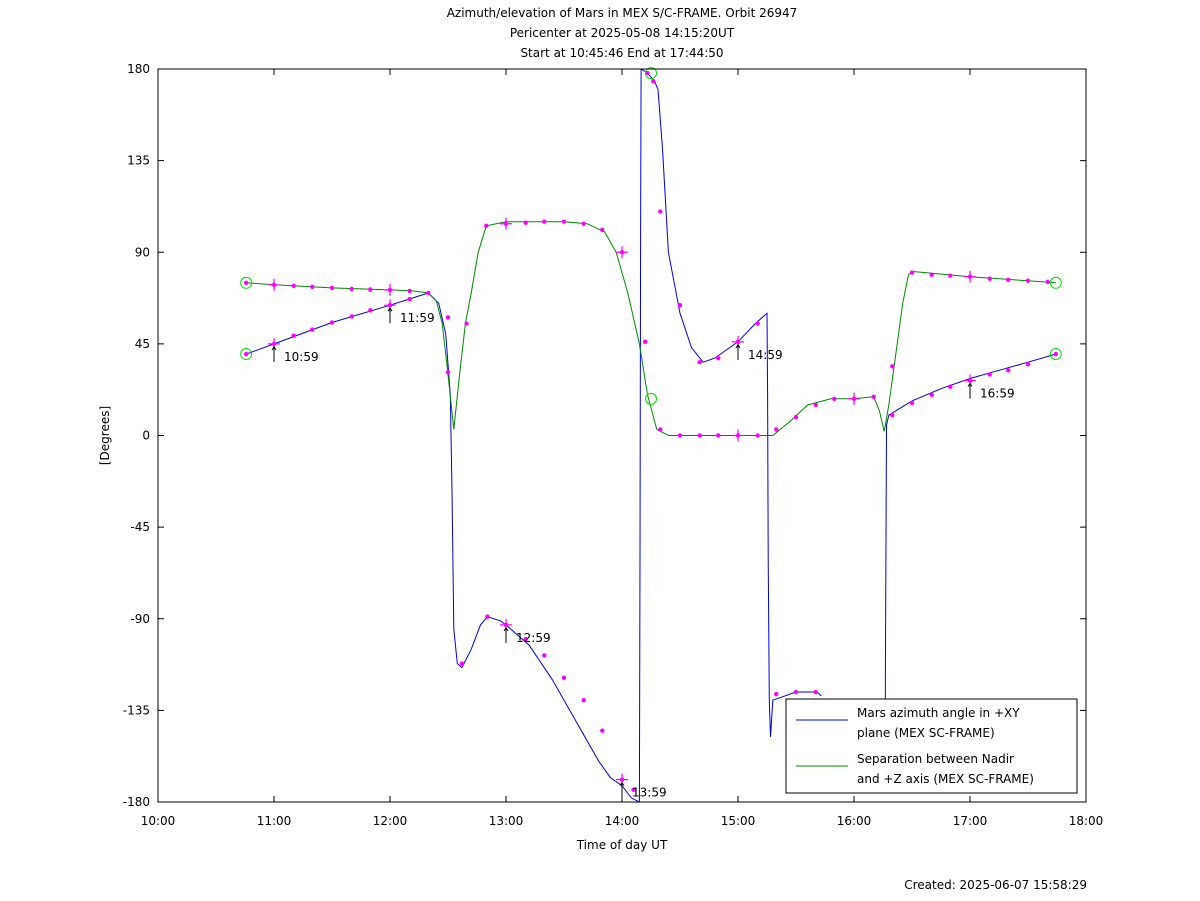  What do you see at coordinates (945, 779) in the screenshot?
I see `legend-label: and +Z axis (MEX SC-FRAME)` at bounding box center [945, 779].